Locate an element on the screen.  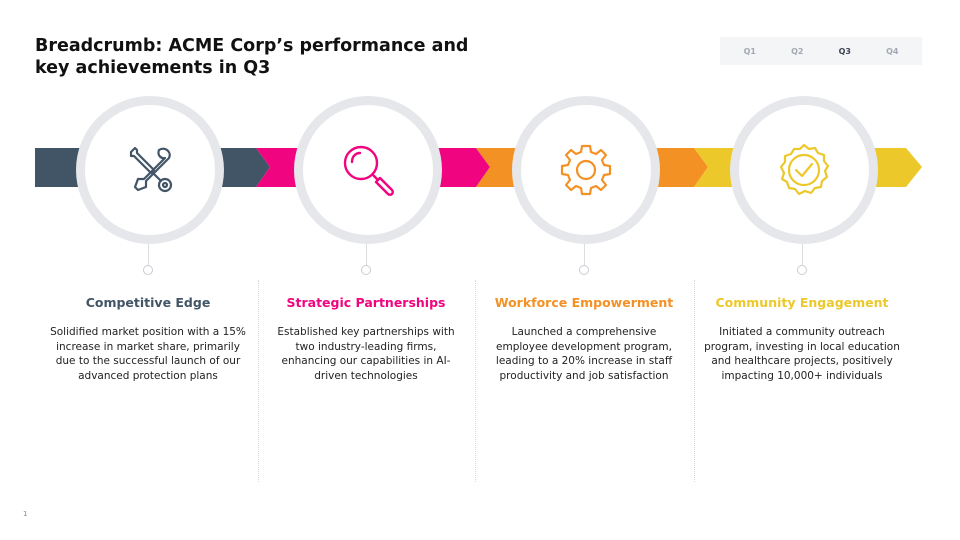
step-title-strategic-partnerships: Strategic Partnerships is located at coordinates (366, 302).